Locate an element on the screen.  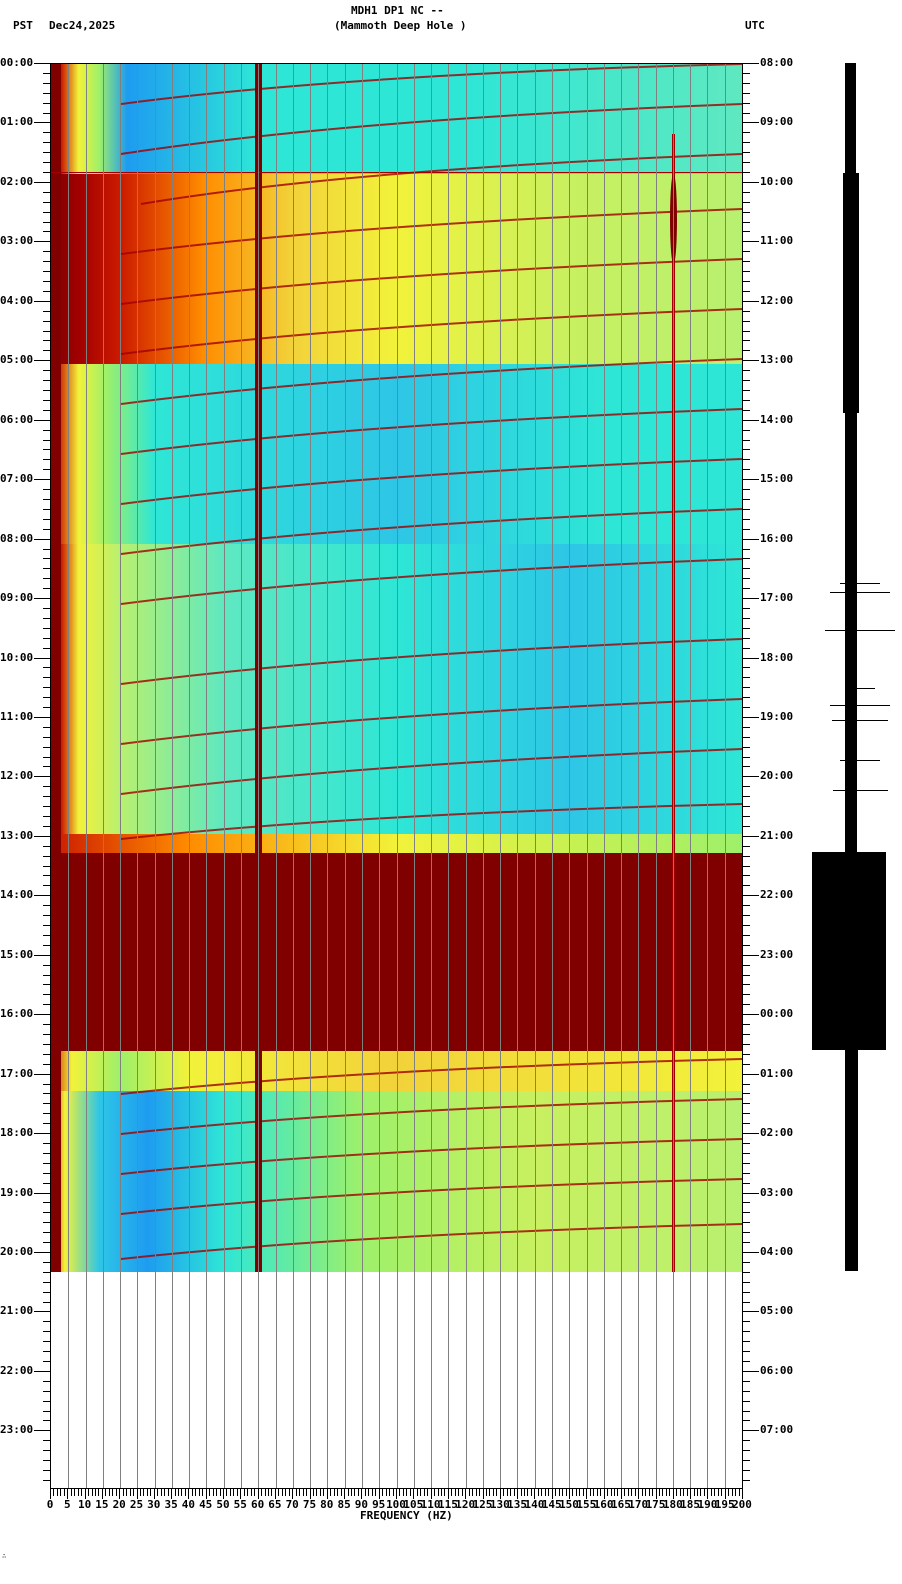
right-time-label: 08:00 is located at coordinates (777, 62).